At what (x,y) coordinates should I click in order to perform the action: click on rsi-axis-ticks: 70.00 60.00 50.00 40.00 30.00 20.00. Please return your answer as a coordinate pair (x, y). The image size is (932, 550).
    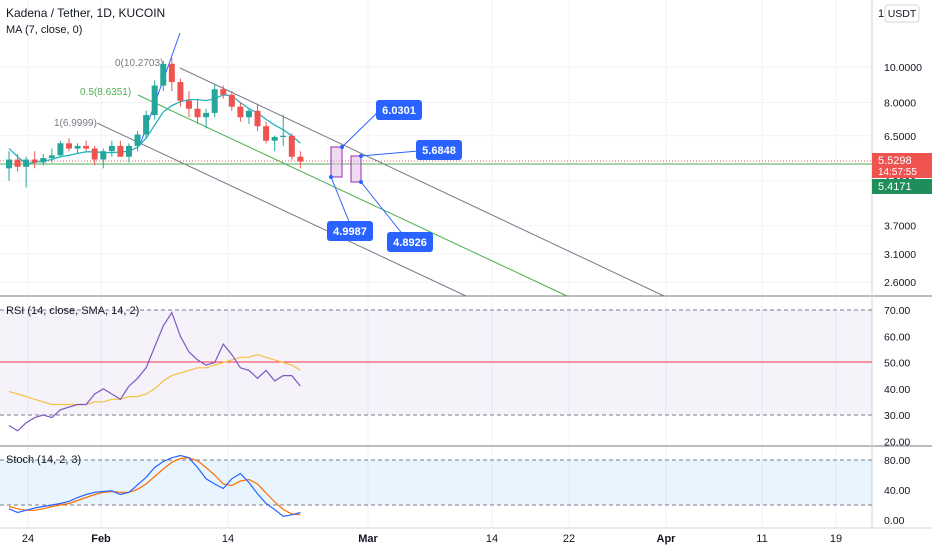
    Looking at the image, I should click on (897, 376).